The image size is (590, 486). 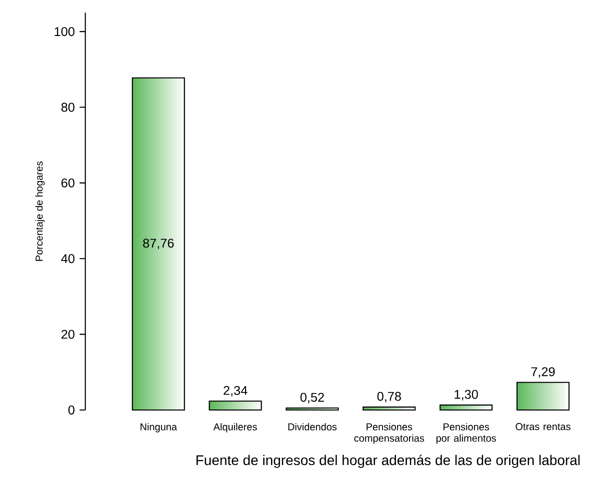 What do you see at coordinates (466, 433) in the screenshot?
I see `x-tick-label: Pensiones por alimentos` at bounding box center [466, 433].